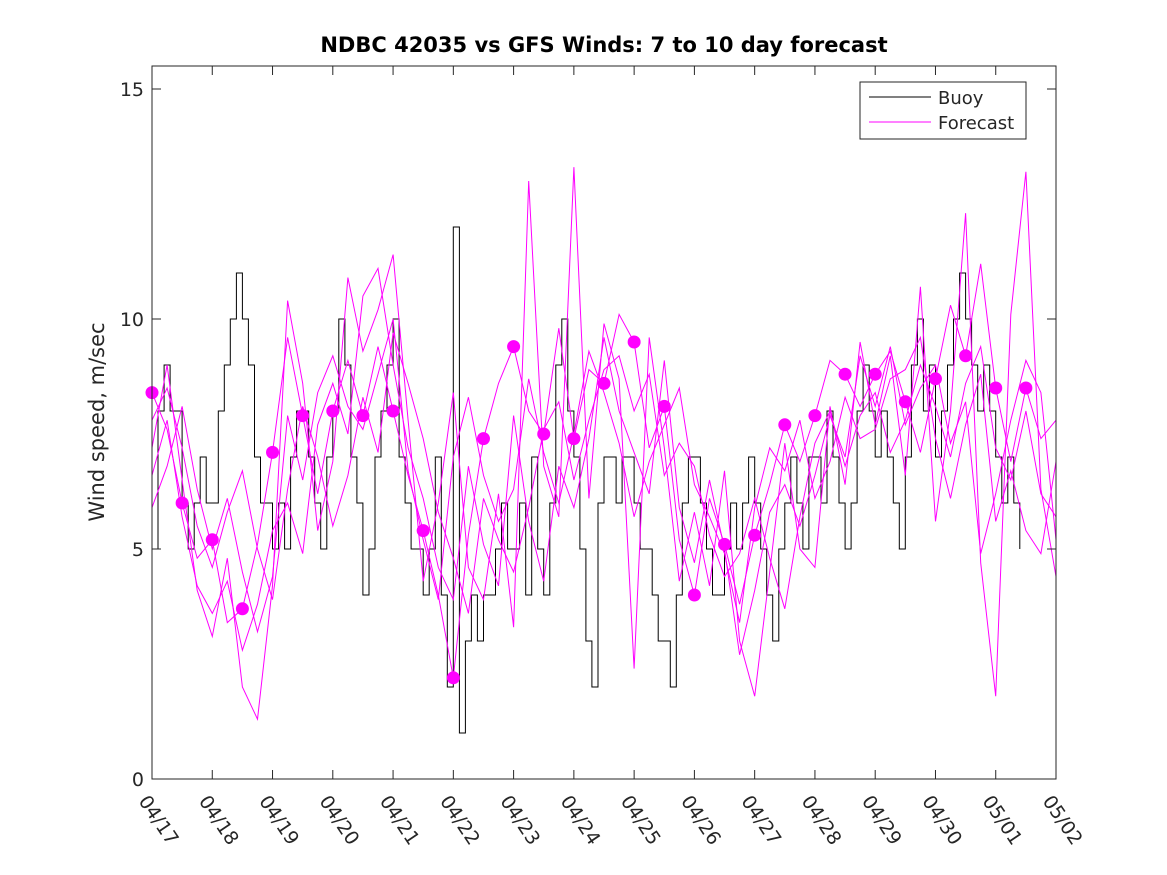 The height and width of the screenshot is (875, 1167). I want to click on legend: Buoy Forecast, so click(943, 110).